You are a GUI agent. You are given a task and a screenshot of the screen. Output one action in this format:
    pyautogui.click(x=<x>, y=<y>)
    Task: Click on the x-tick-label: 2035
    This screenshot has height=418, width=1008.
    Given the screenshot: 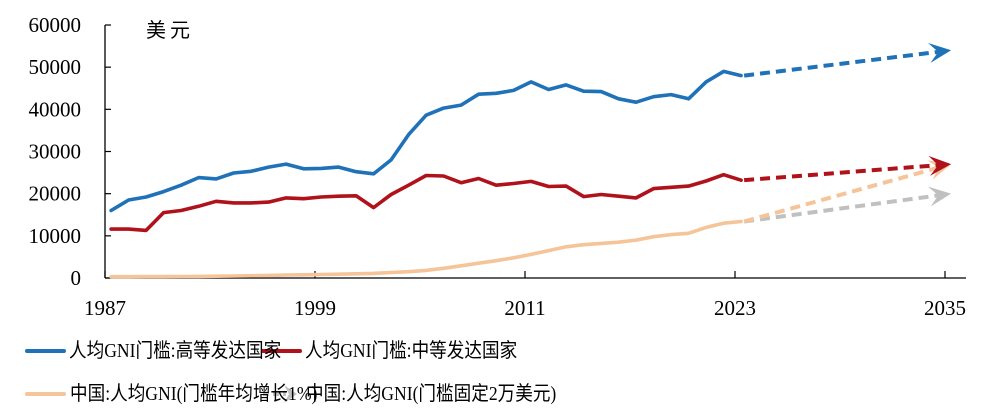 What is the action you would take?
    pyautogui.click(x=945, y=308)
    